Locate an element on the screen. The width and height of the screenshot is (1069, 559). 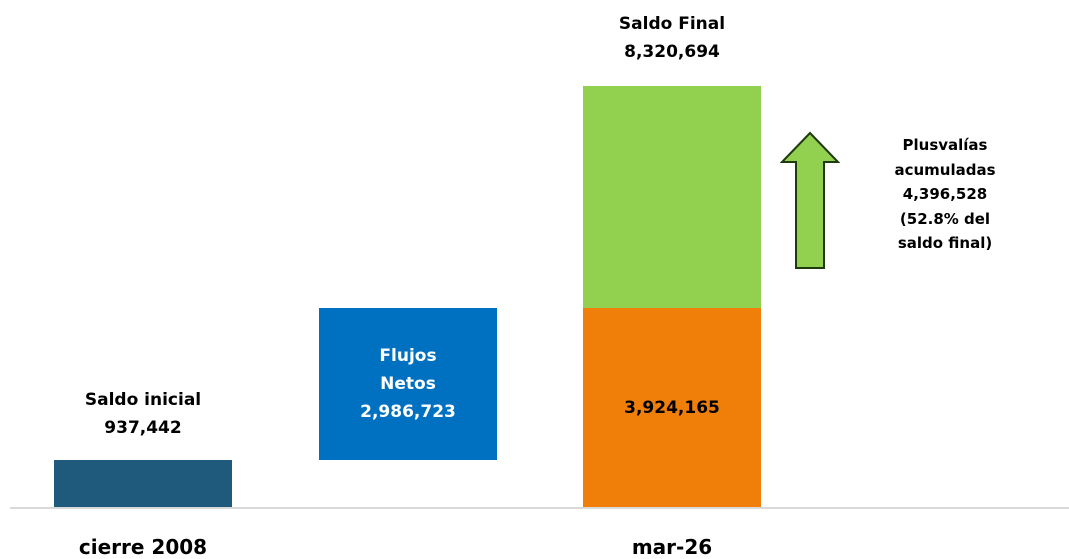
value-label: 2,986,723 is located at coordinates (408, 412).